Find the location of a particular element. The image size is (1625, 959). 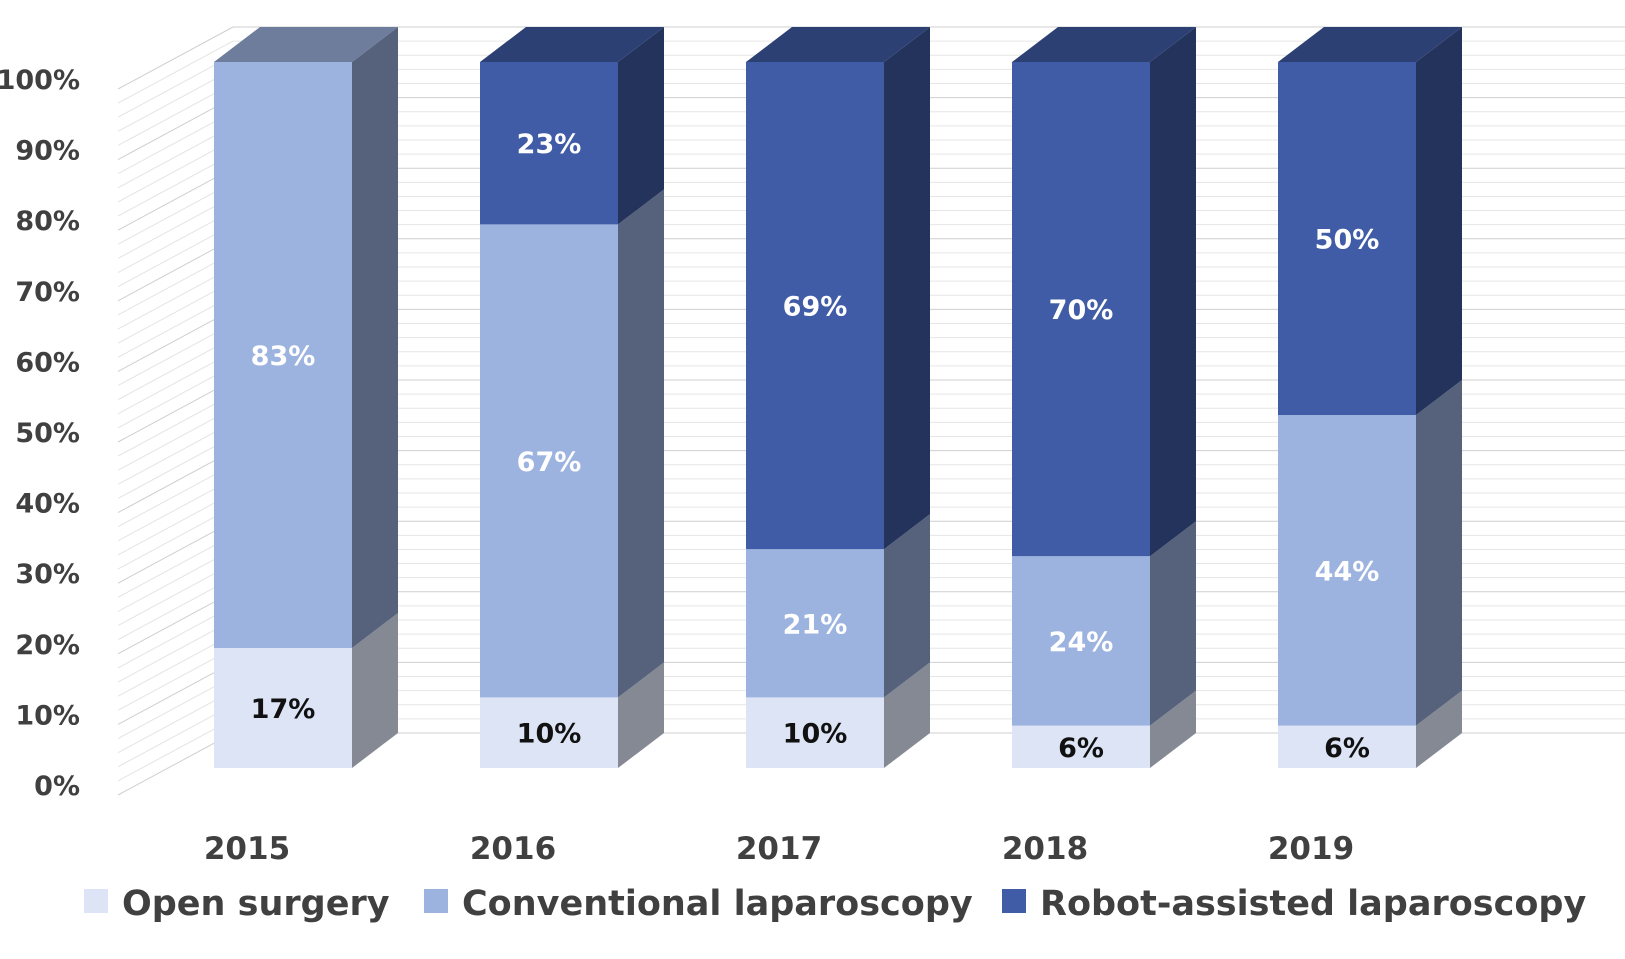

y-tick-label: 30% is located at coordinates (47, 574).